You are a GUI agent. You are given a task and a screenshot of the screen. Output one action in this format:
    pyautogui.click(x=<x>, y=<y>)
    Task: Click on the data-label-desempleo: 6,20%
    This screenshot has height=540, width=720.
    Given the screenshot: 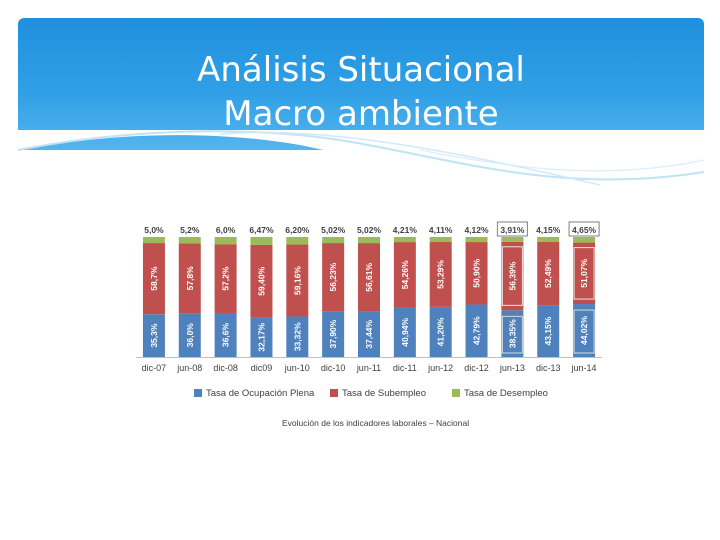 What is the action you would take?
    pyautogui.click(x=297, y=230)
    